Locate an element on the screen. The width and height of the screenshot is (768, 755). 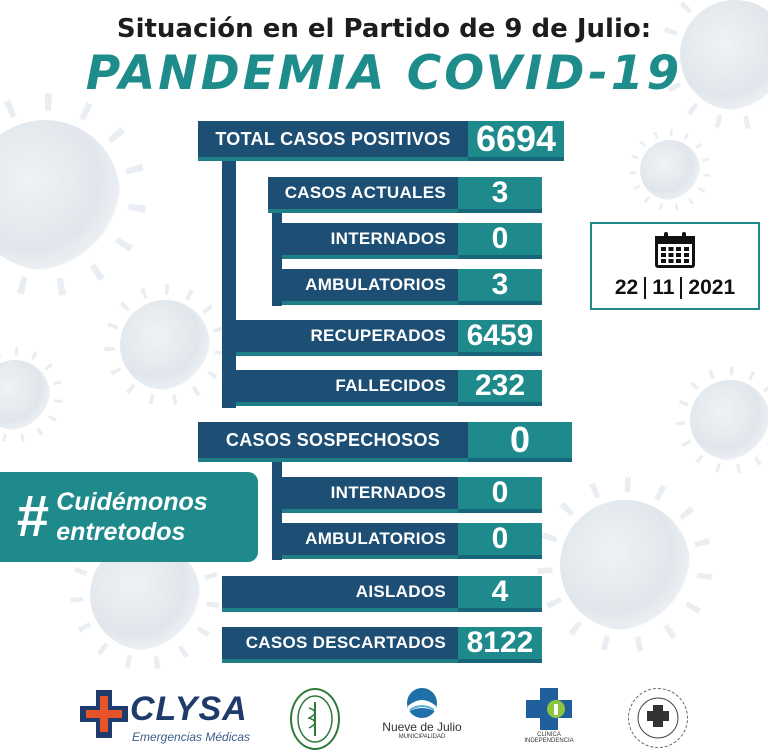
stat-casos-sospechosos: CASOS SOSPECHOSOS 0 is located at coordinates (385, 440).